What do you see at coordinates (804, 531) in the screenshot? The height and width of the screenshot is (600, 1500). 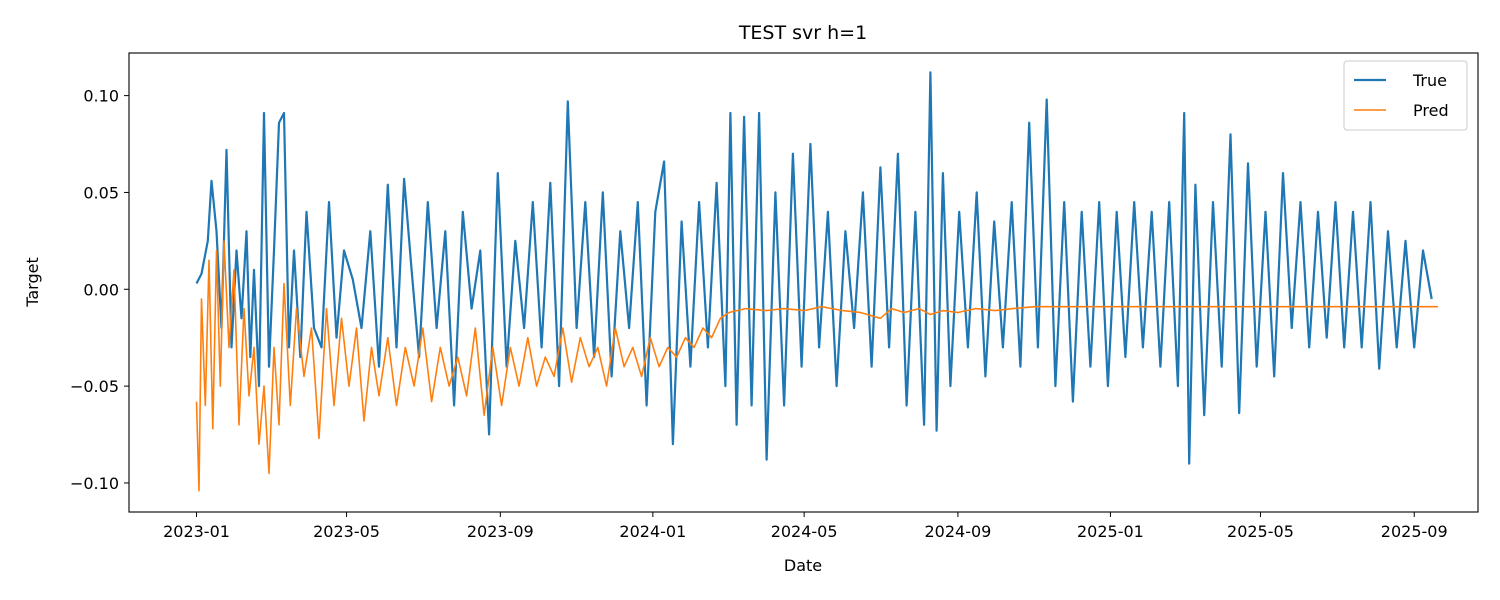 I see `x-tick-label: 2024-05` at bounding box center [804, 531].